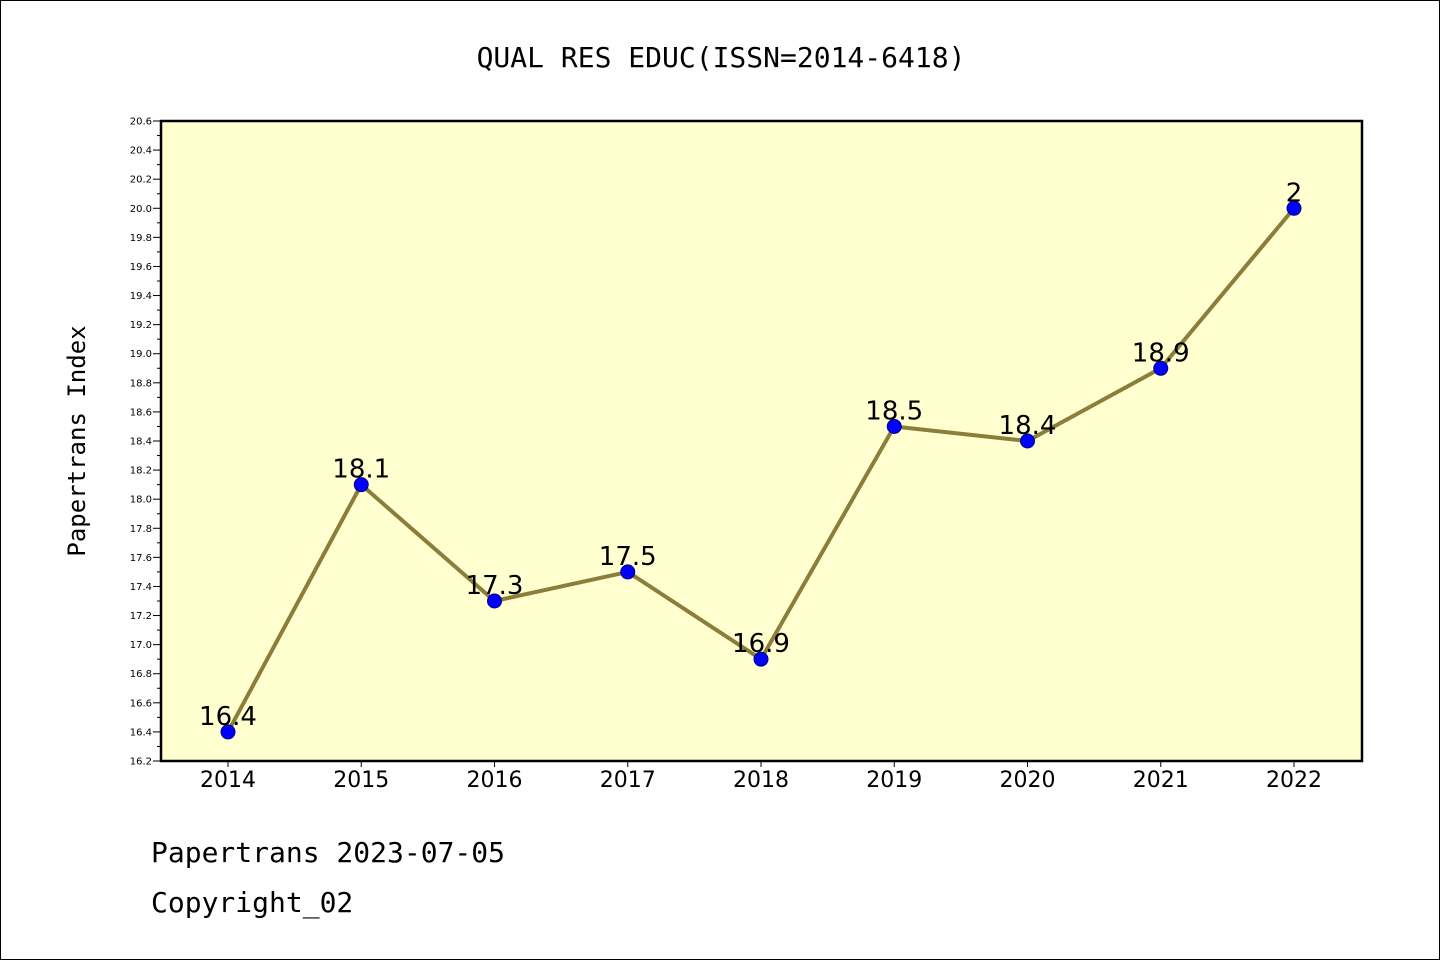  Describe the element at coordinates (894, 780) in the screenshot. I see `x-tick-label: 2019` at that location.